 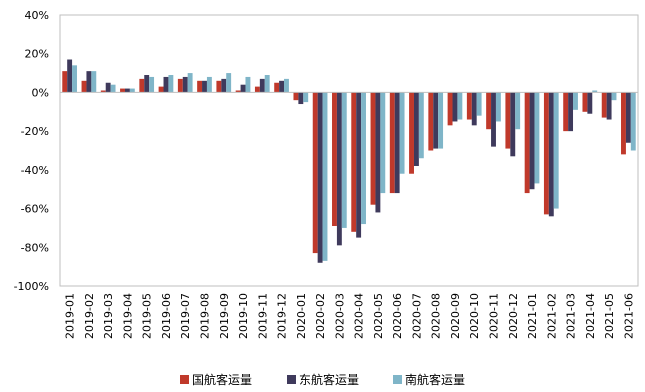 I want to click on x-tick-label: 2019-12, so click(x=282, y=316).